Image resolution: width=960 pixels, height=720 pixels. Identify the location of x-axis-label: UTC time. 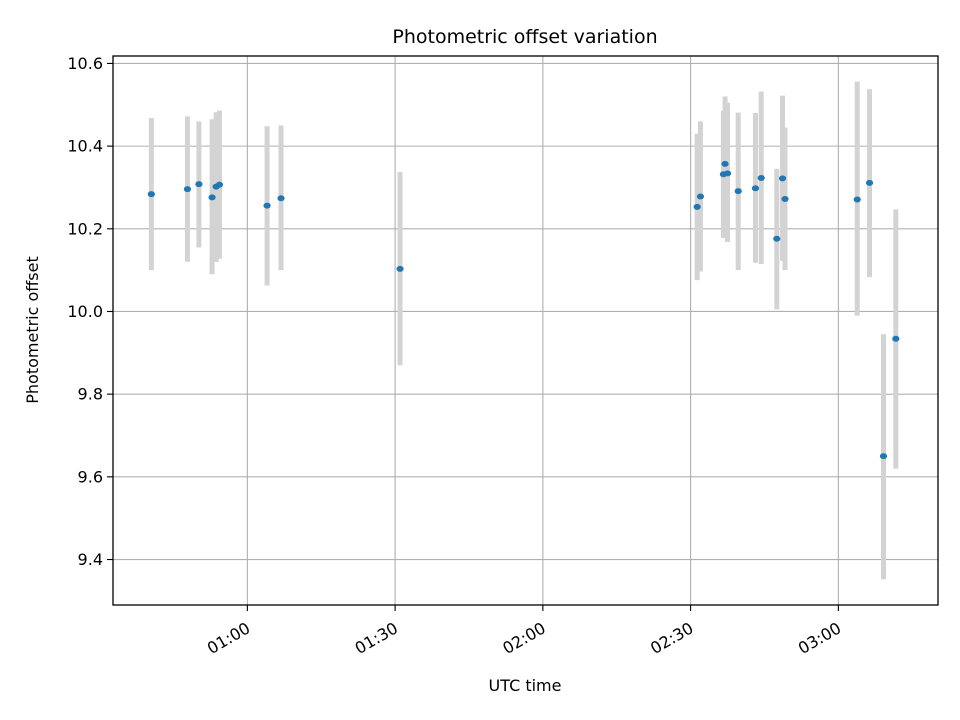
(525, 685).